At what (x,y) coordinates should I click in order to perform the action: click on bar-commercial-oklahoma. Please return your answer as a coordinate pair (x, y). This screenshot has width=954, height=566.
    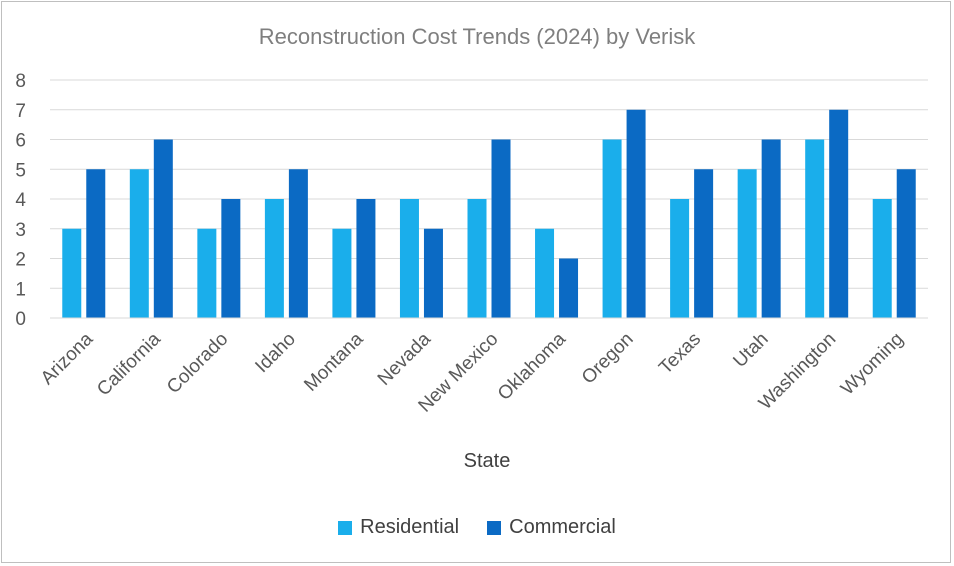
    Looking at the image, I should click on (569, 288).